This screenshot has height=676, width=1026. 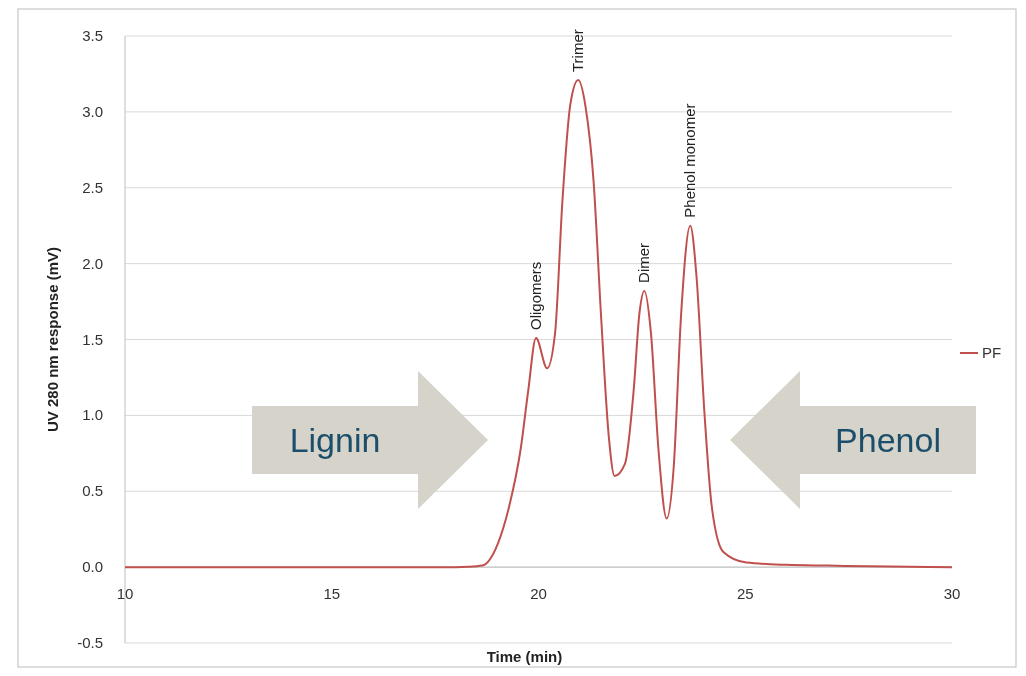 What do you see at coordinates (125, 594) in the screenshot?
I see `x-tick-label: 10` at bounding box center [125, 594].